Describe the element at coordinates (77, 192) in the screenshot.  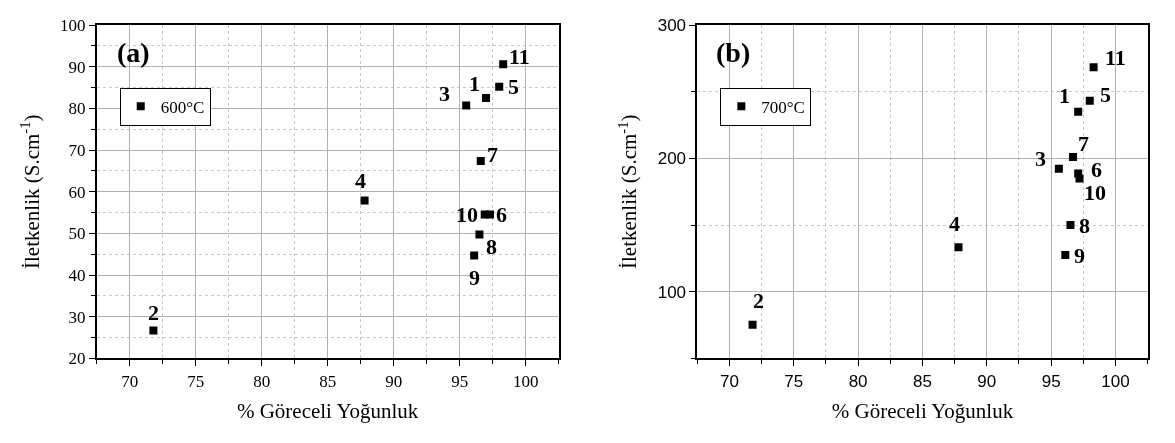
I see `y-tick-label: 60` at that location.